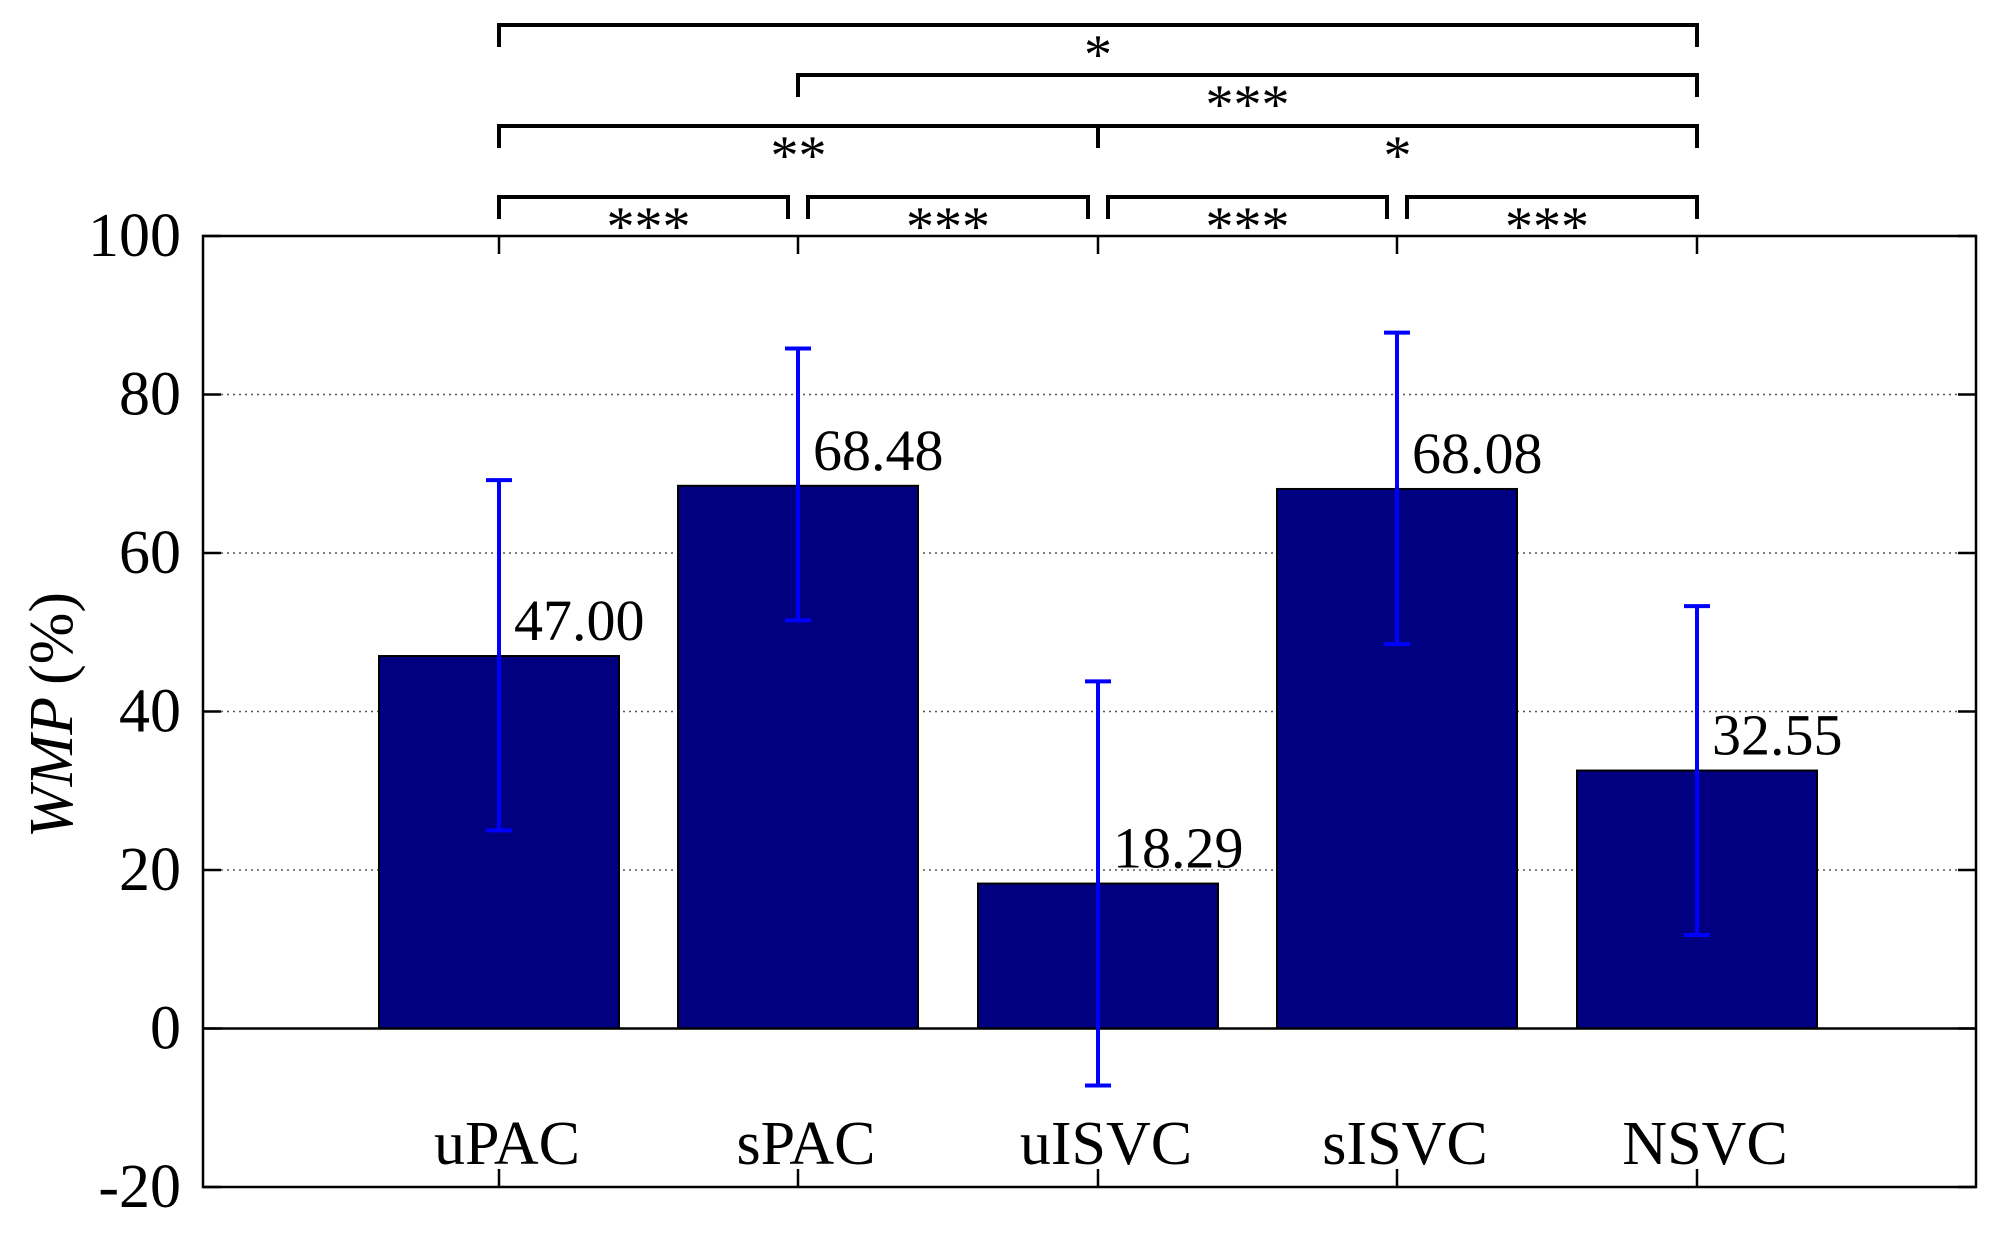  What do you see at coordinates (1178, 848) in the screenshot?
I see `value-label-uISVC: 18.29` at bounding box center [1178, 848].